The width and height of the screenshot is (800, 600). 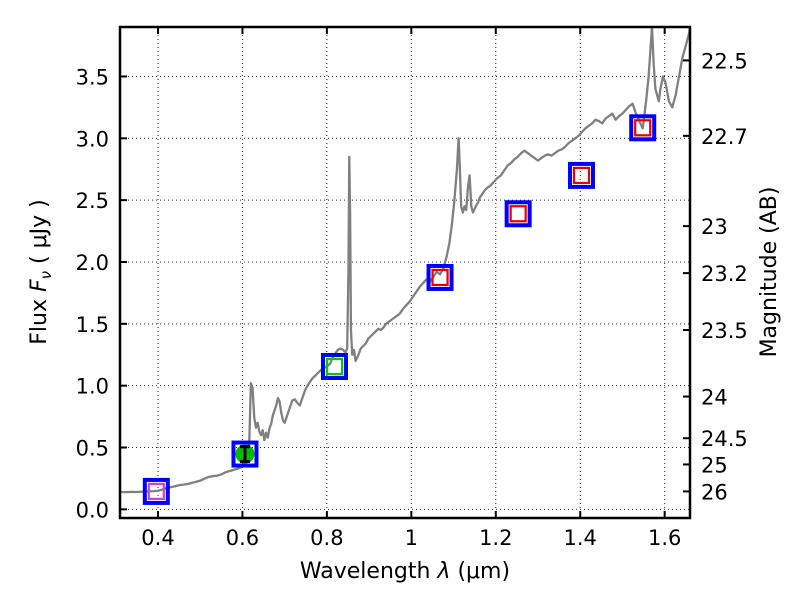 What do you see at coordinates (92, 263) in the screenshot?
I see `y-tick-label-left: 2.0` at bounding box center [92, 263].